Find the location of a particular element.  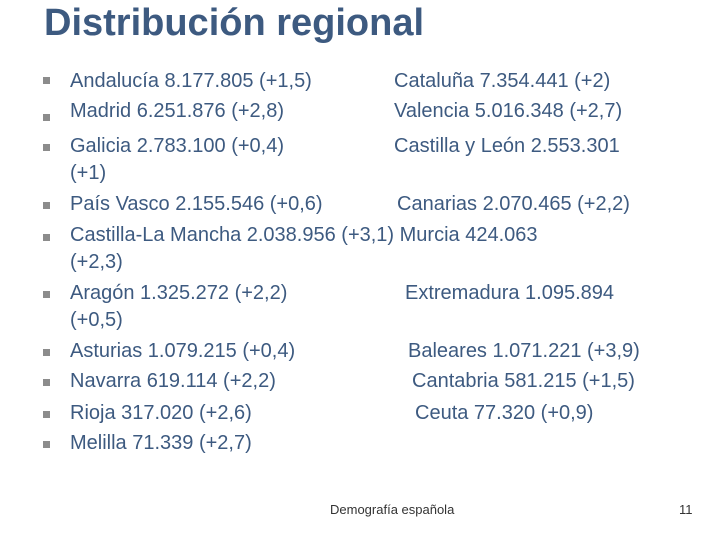

item-melilla: Melilla 71.339 (+2,7) is located at coordinates (161, 443).